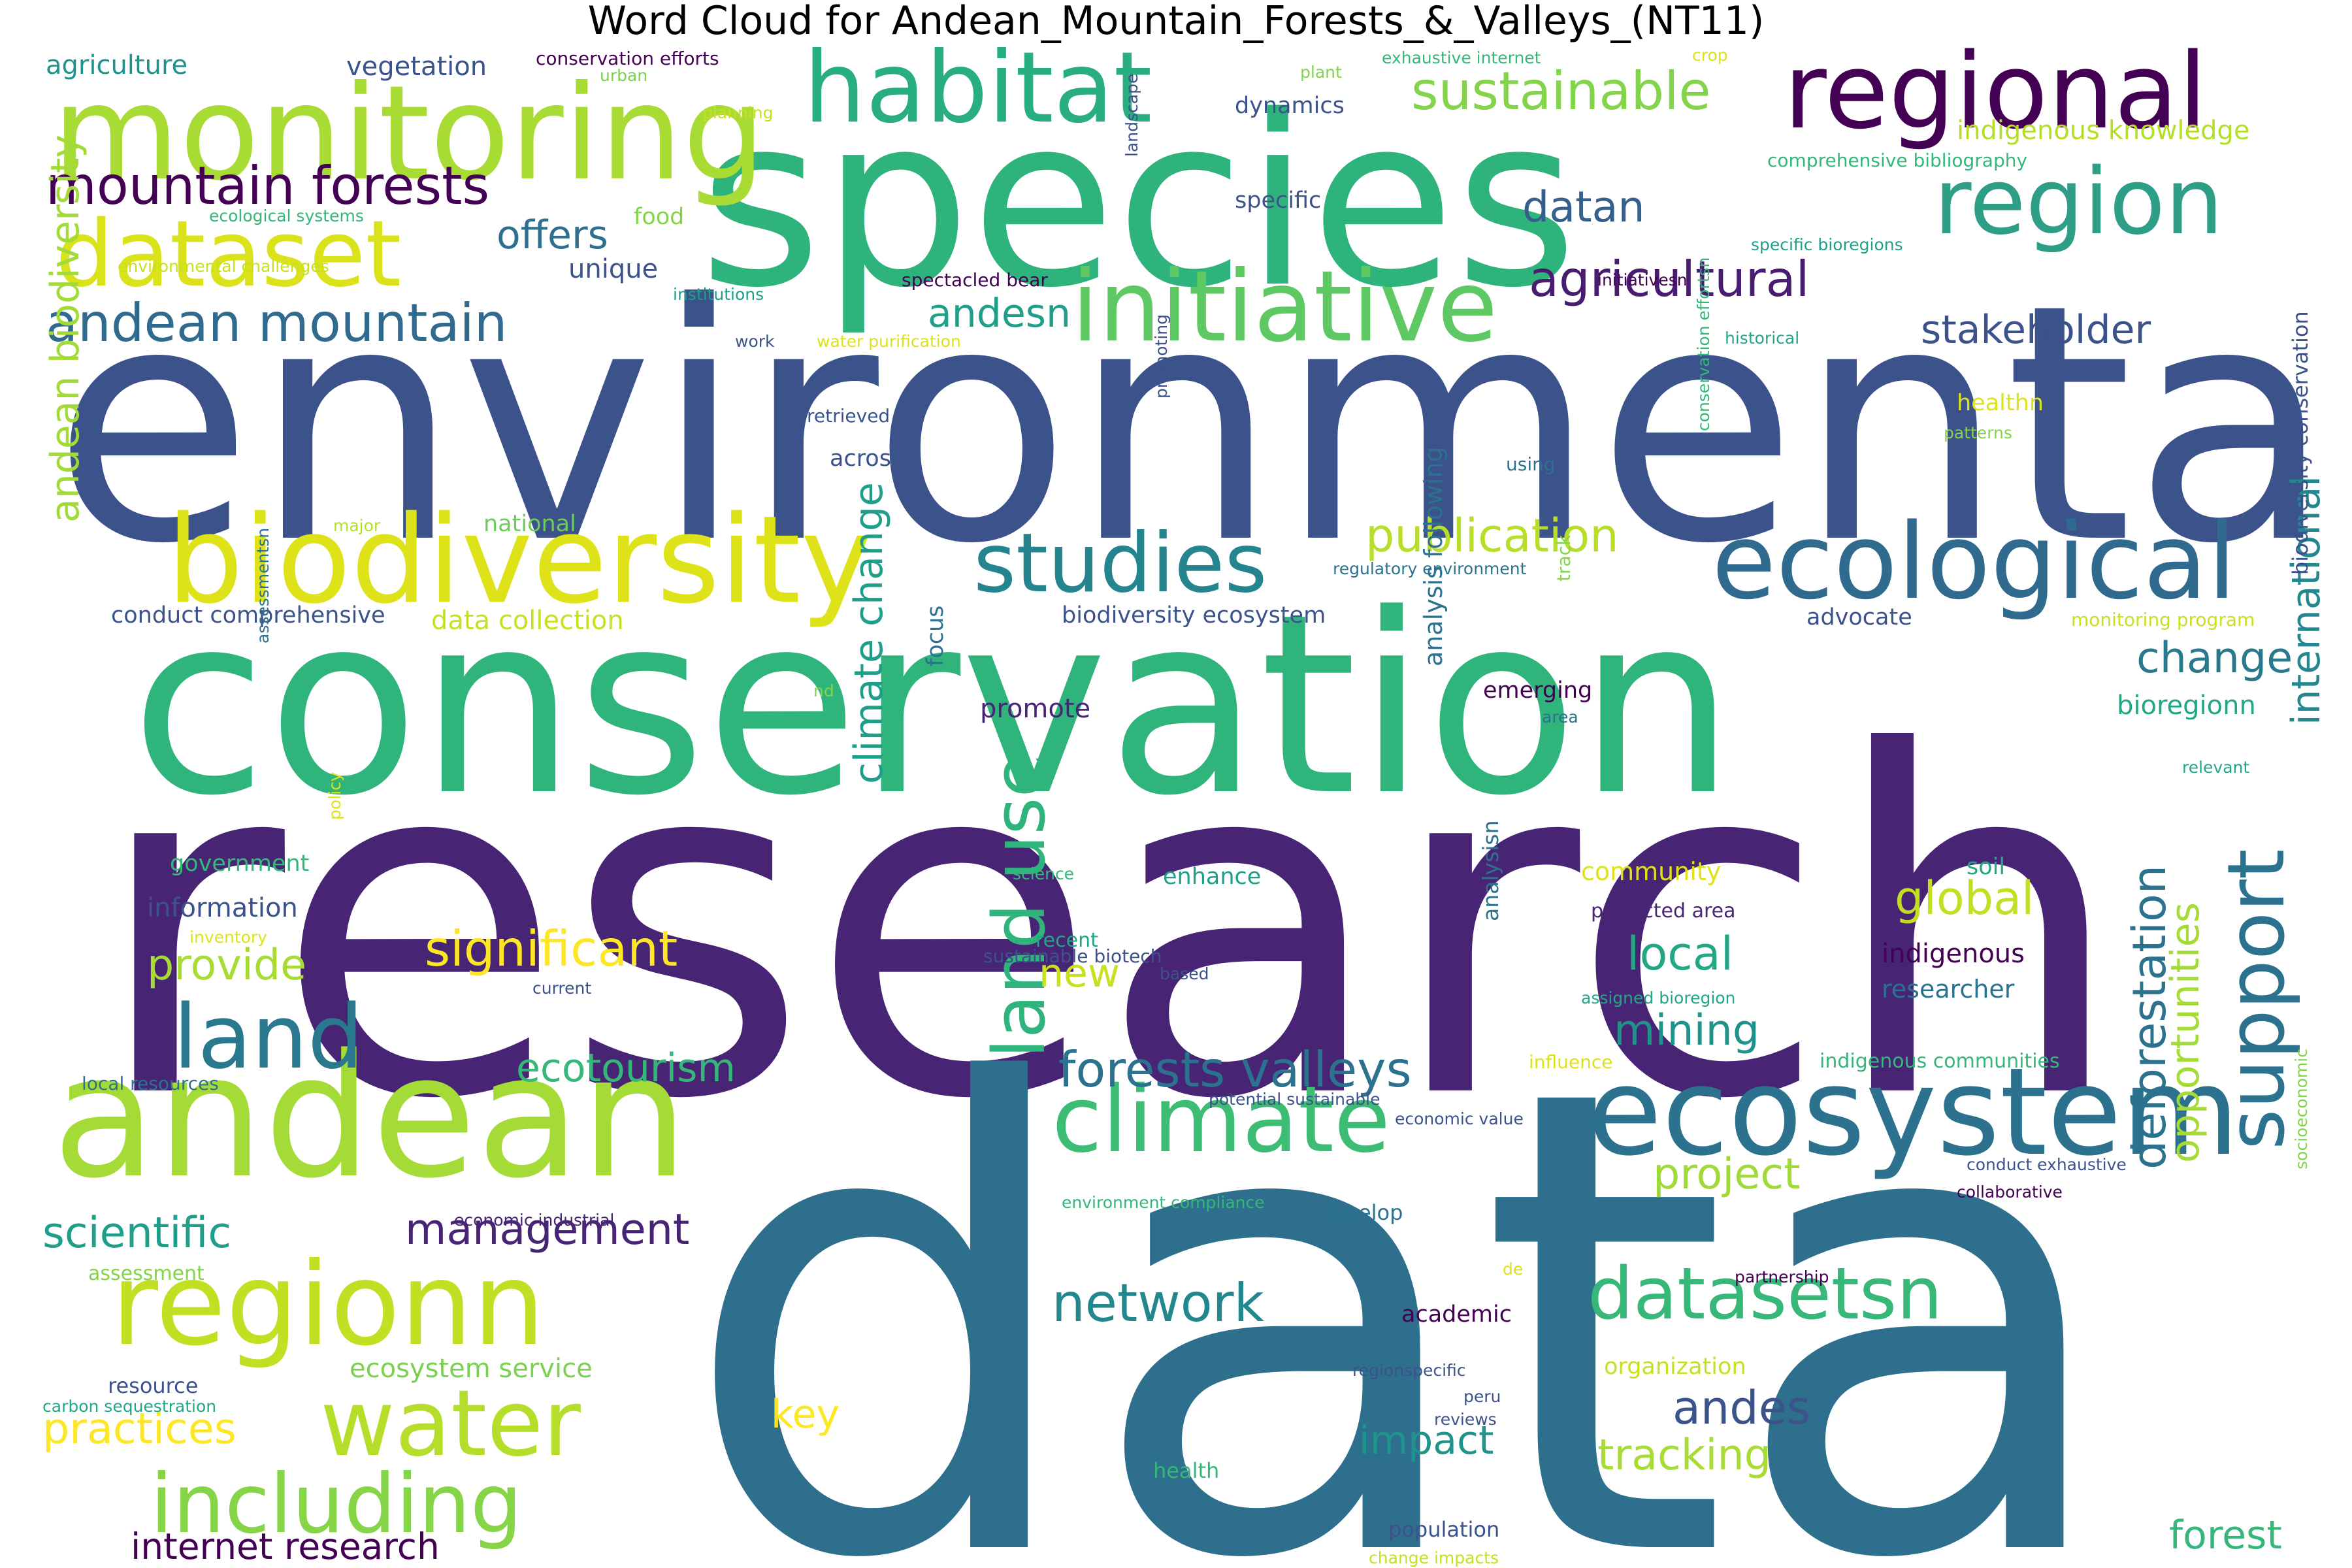 The image size is (2352, 1568). Describe the element at coordinates (552, 235) in the screenshot. I see `word-offers: offers` at that location.